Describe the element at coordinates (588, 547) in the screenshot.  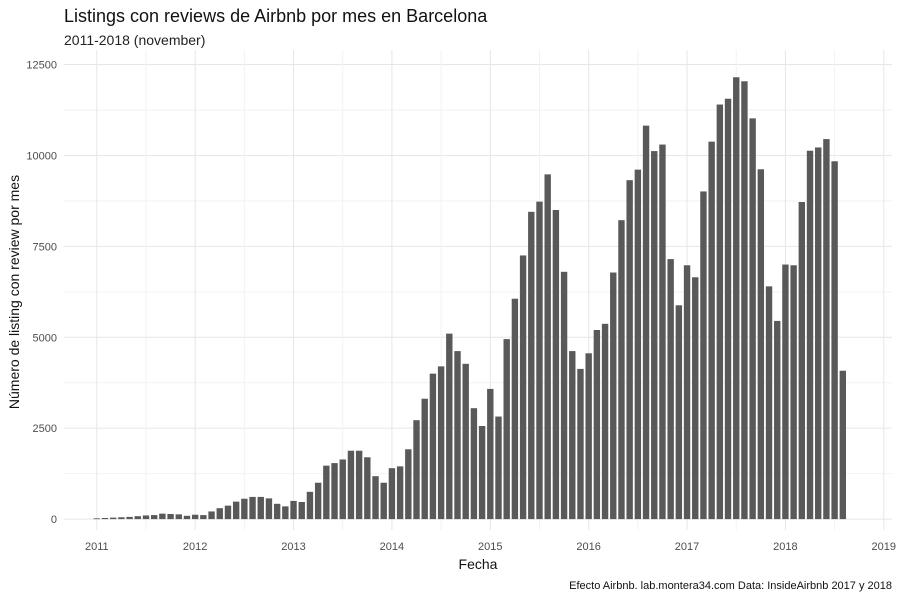
I see `x-tick-label: 2016` at that location.